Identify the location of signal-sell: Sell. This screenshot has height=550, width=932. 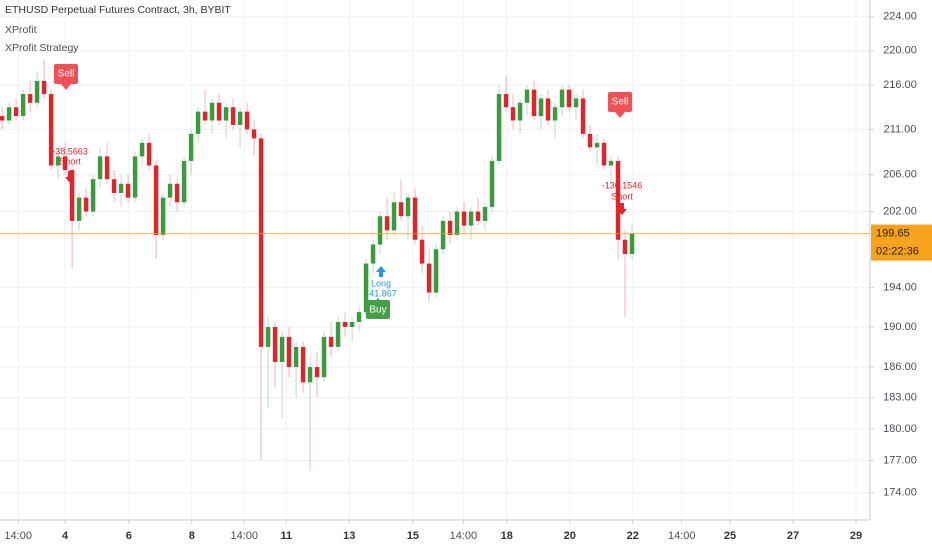
(66, 77).